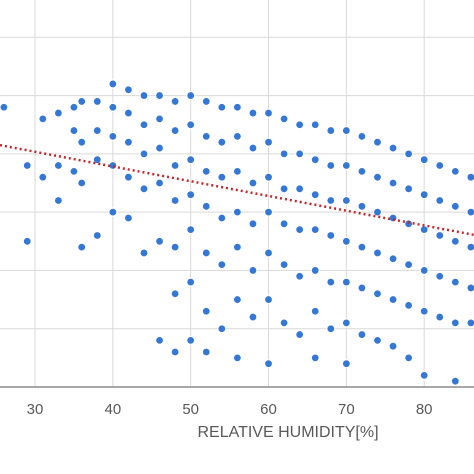  Describe the element at coordinates (268, 409) in the screenshot. I see `x-tick-label: 60` at that location.